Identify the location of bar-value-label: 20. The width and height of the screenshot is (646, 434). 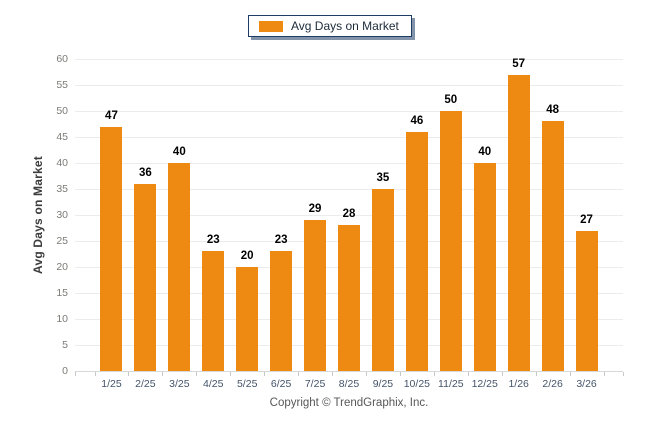
(247, 256).